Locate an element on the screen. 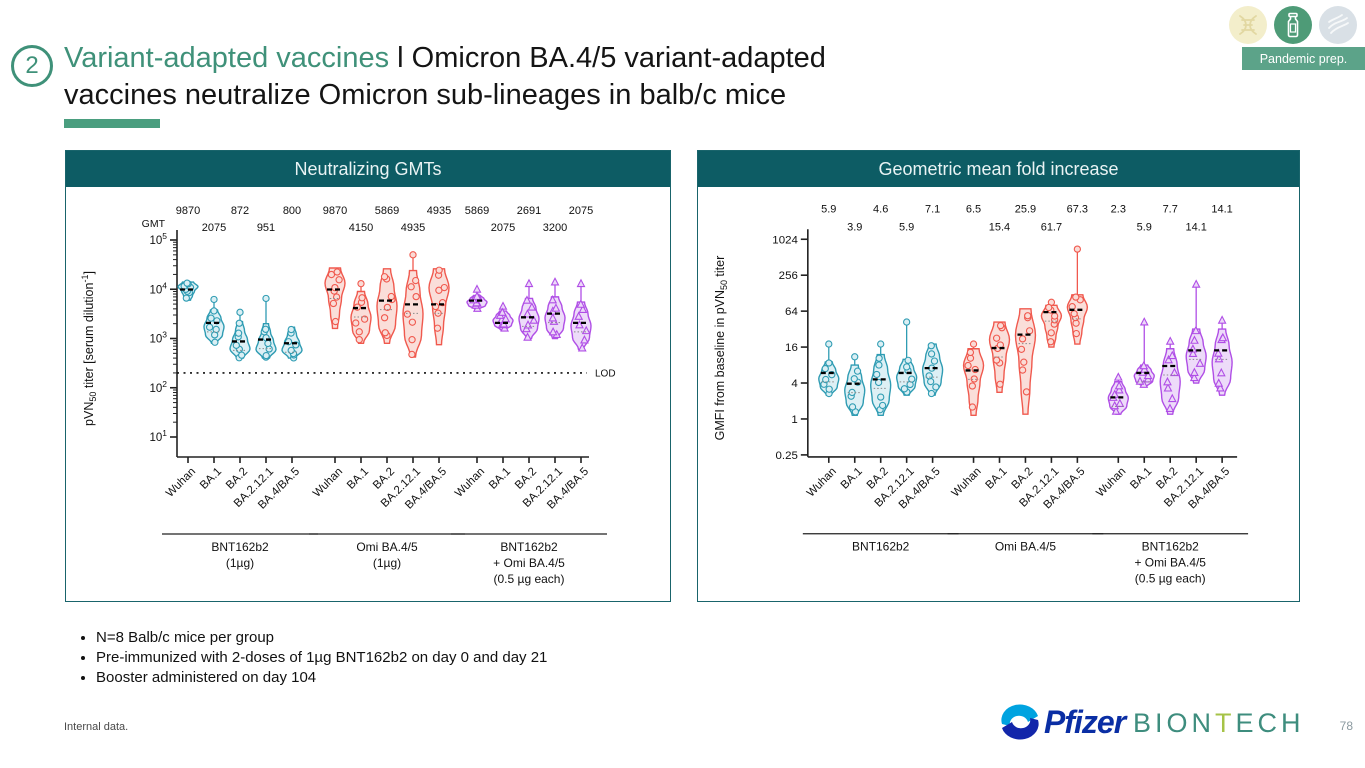  svg-text: 800 is located at coordinates (292, 211).